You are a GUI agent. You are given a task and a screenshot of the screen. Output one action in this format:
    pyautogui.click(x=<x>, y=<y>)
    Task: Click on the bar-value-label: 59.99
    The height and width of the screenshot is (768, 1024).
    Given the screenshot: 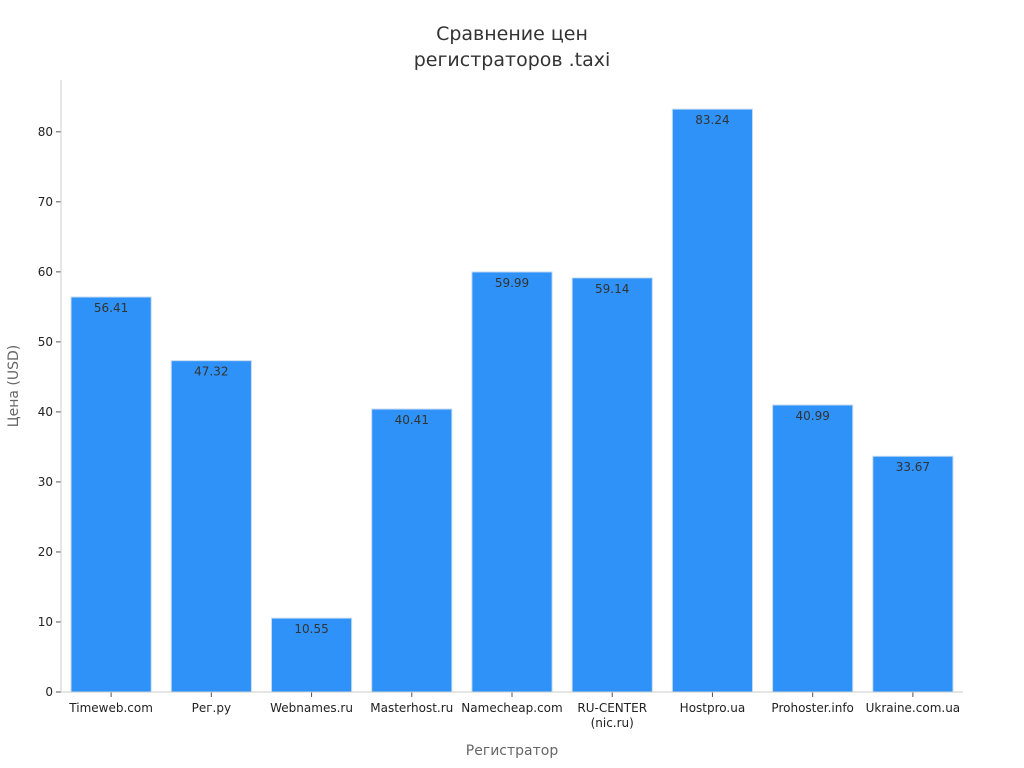 What is the action you would take?
    pyautogui.click(x=512, y=283)
    